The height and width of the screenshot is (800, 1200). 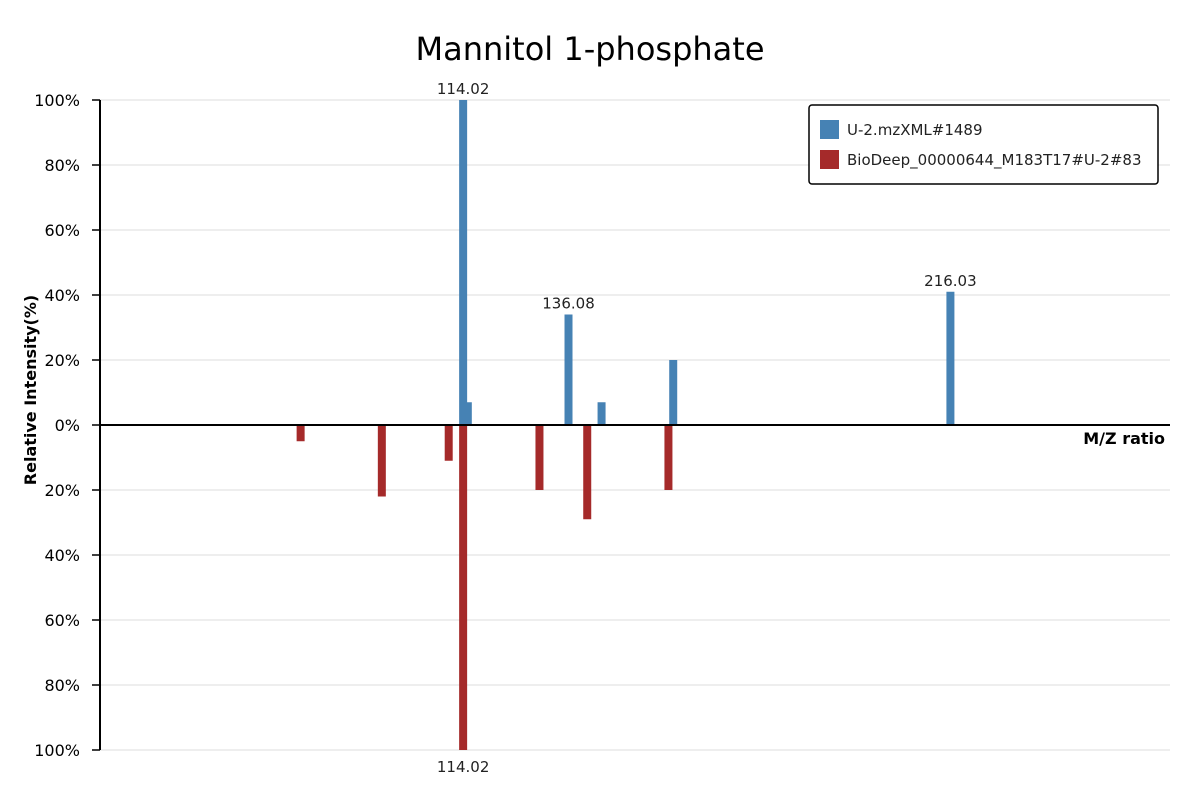 I want to click on y-axis-title: Relative Intensity(%), so click(x=30, y=390).